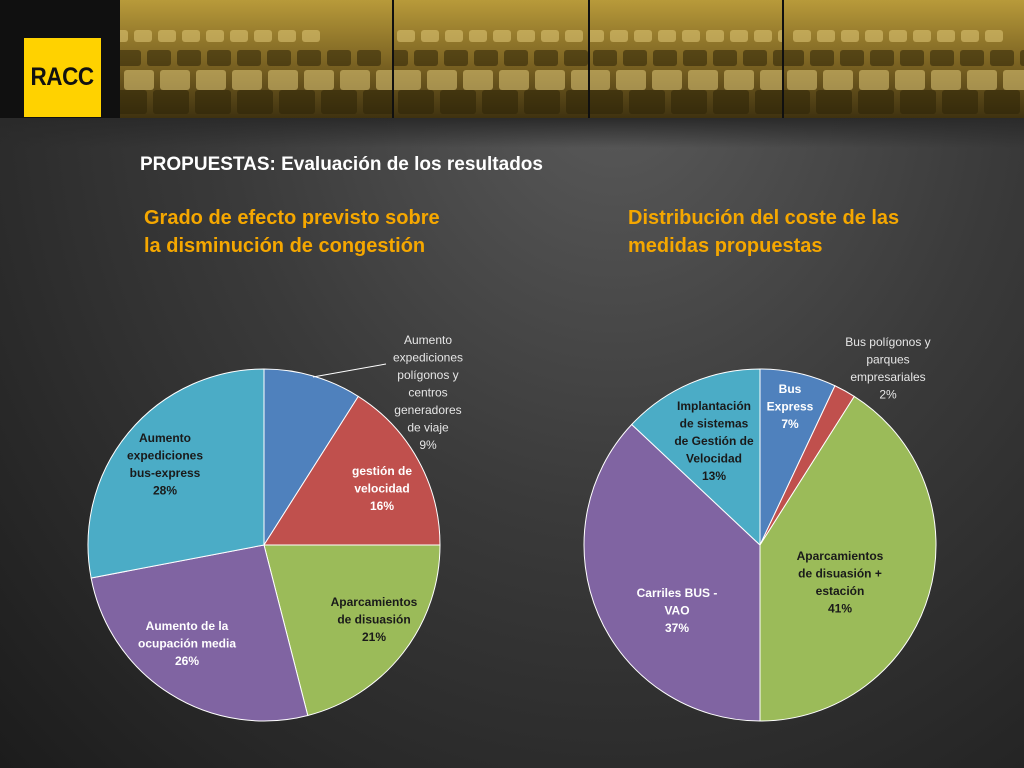 The image size is (1024, 768). I want to click on slice-label-0-1: gestión de velocidad 16%, so click(382, 488).